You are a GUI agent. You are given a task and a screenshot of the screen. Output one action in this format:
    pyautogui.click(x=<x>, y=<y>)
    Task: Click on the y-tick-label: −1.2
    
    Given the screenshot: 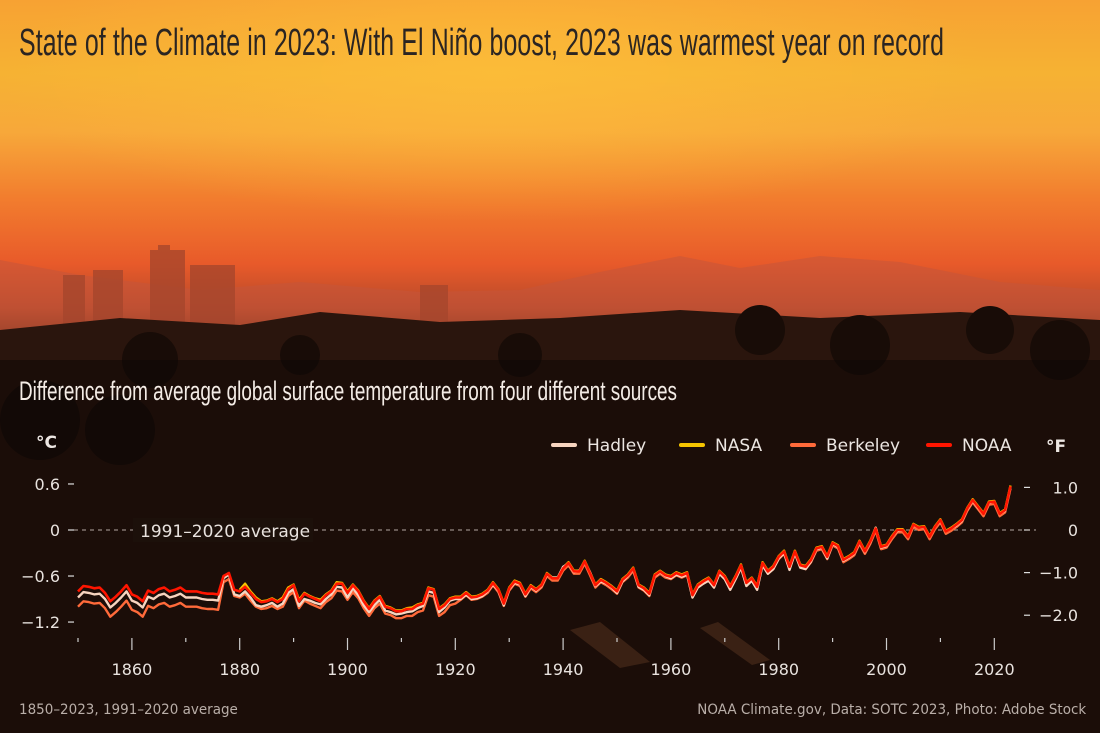 What is the action you would take?
    pyautogui.click(x=40, y=622)
    